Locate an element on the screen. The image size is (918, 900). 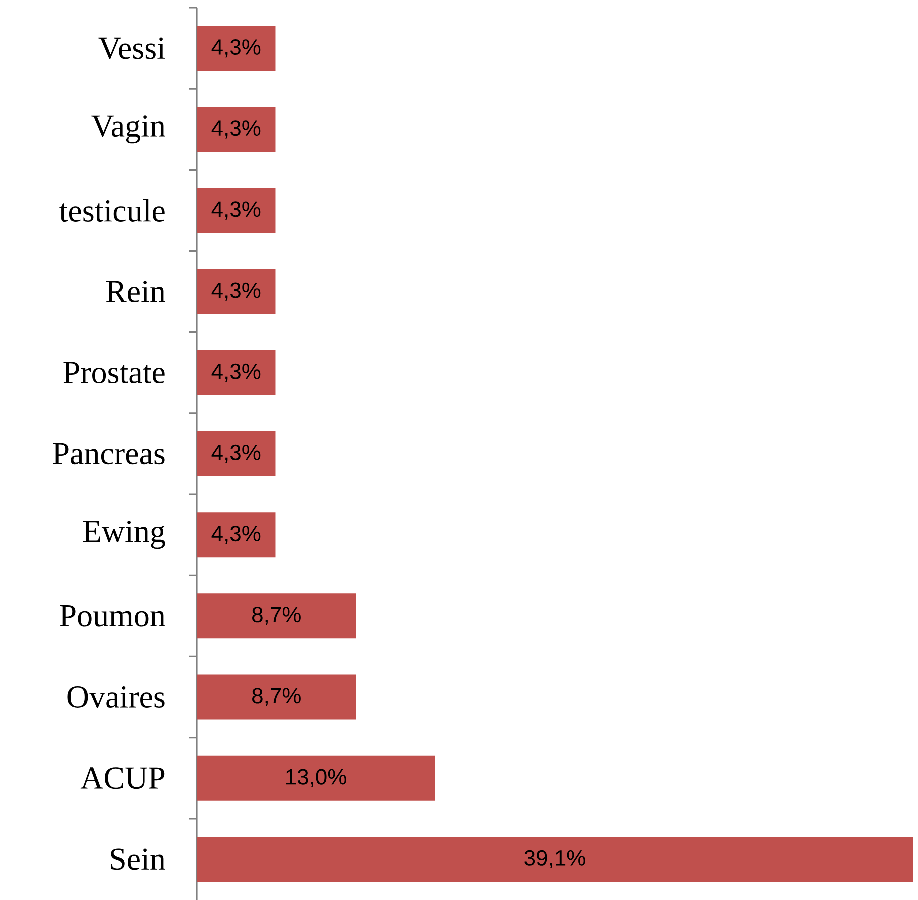
y-tick-label: ACUP is located at coordinates (122, 779).